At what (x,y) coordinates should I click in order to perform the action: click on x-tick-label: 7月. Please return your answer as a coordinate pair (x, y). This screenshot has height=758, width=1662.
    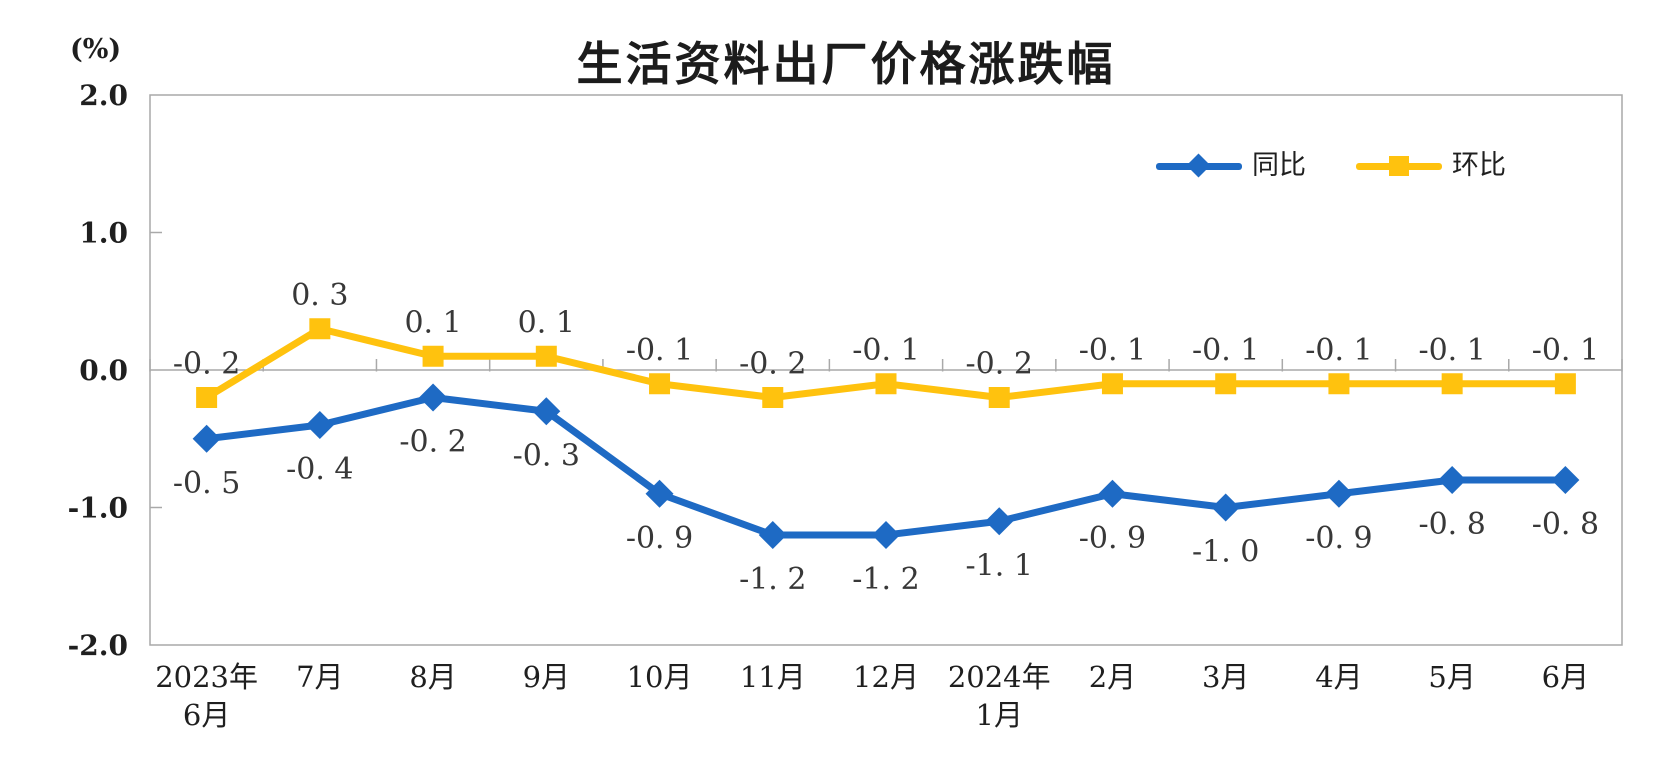
    Looking at the image, I should click on (319, 677).